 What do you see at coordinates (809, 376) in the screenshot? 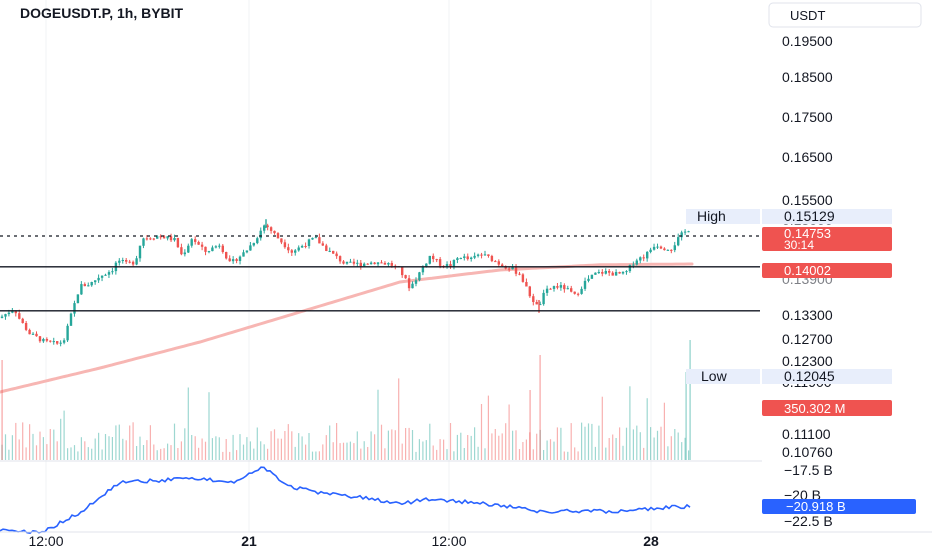
I see `low-value: 0.12045` at bounding box center [809, 376].